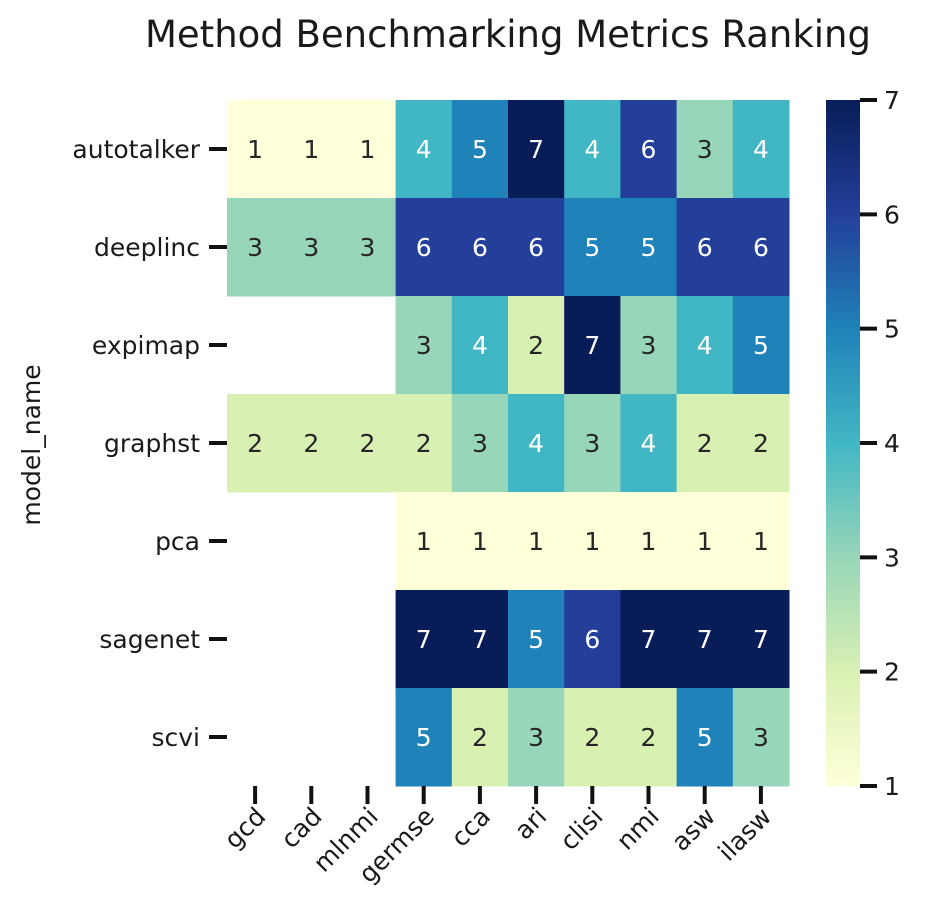 The image size is (931, 922). I want to click on y-tick-label: expimap, so click(146, 345).